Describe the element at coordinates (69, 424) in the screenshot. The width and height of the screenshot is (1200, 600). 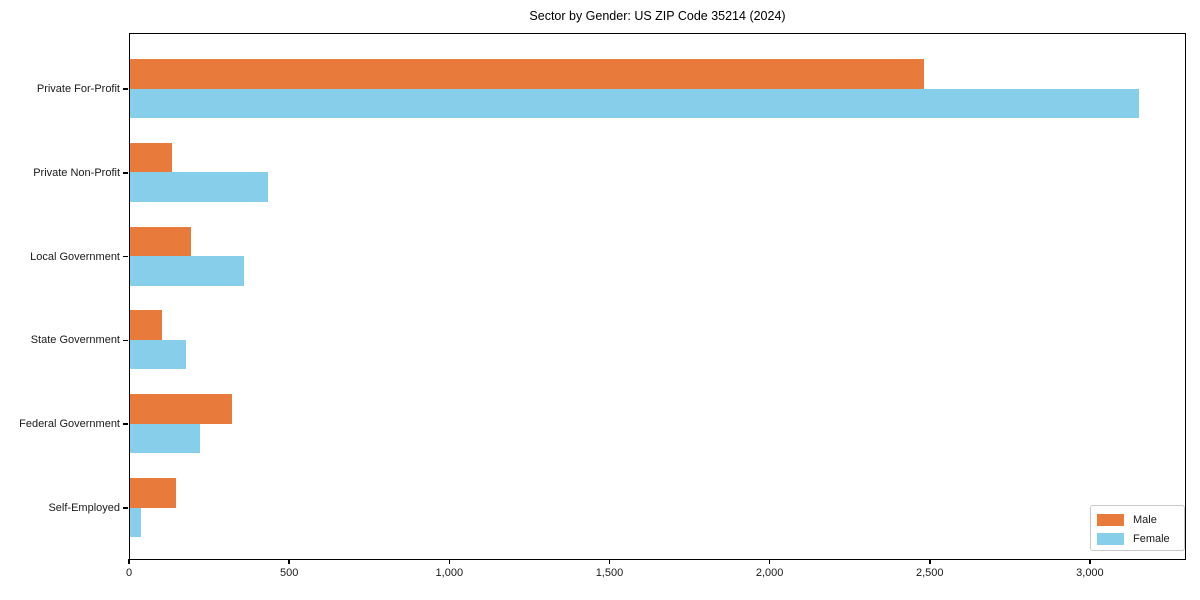
I see `y-tick-label-federal-government: Federal Government` at that location.